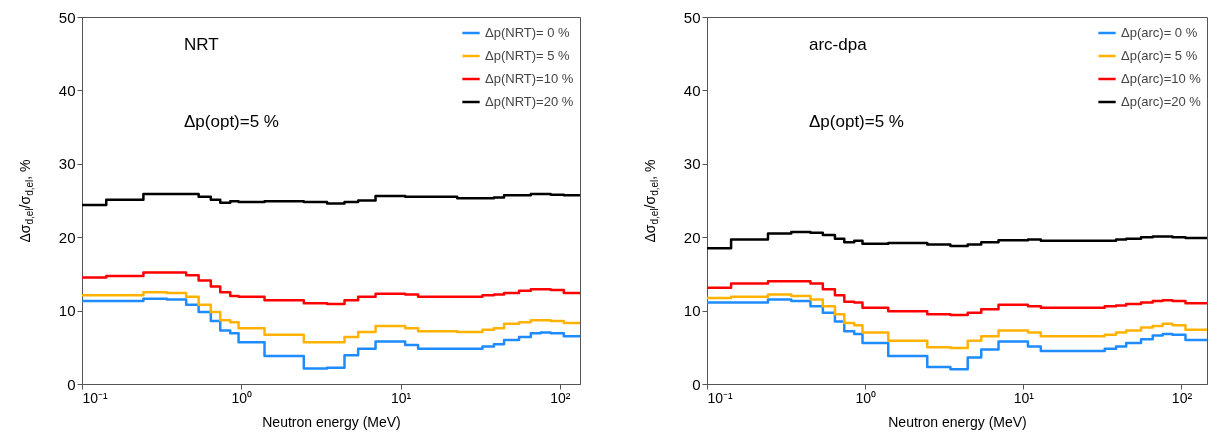 The image size is (1212, 448). I want to click on legend-label: Δp(NRT)=20 %, so click(529, 101).